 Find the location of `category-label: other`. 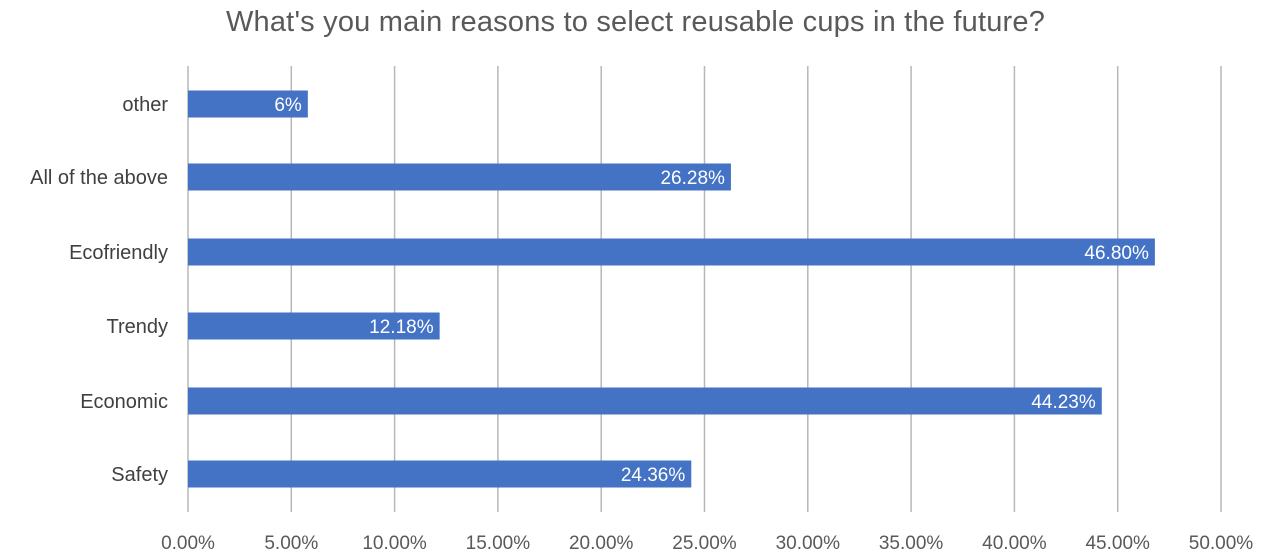

category-label: other is located at coordinates (145, 105).